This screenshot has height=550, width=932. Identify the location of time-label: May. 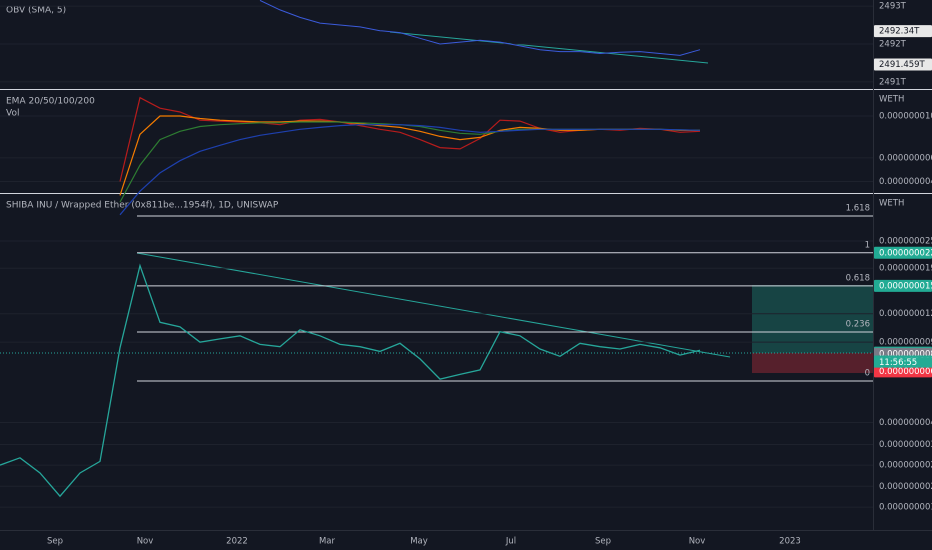
(419, 542).